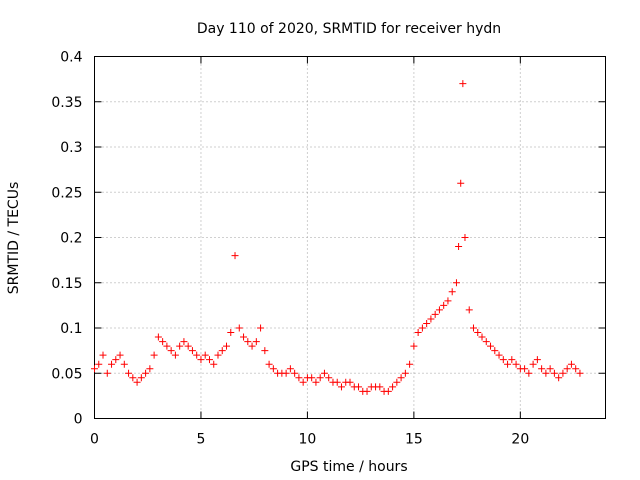 Image resolution: width=640 pixels, height=480 pixels. What do you see at coordinates (71, 148) in the screenshot?
I see `y-tick-label: 0.3` at bounding box center [71, 148].